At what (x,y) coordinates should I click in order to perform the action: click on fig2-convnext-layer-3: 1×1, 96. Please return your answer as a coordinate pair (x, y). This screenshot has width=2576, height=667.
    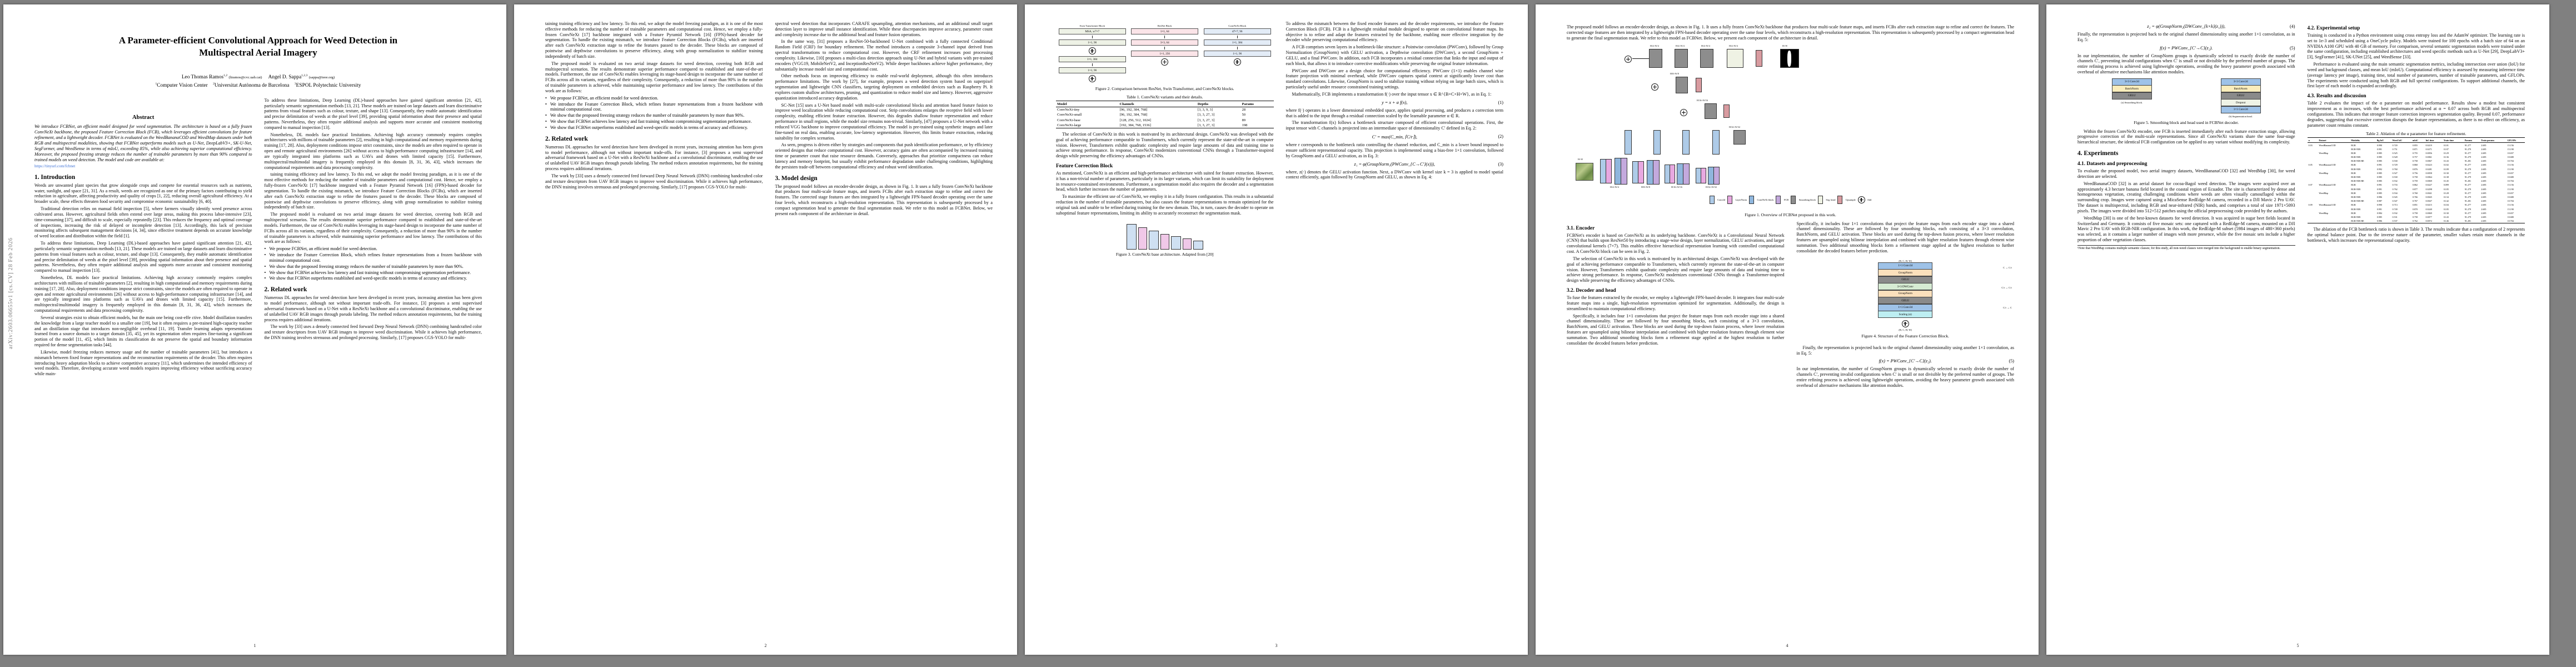
    Looking at the image, I should click on (1237, 54).